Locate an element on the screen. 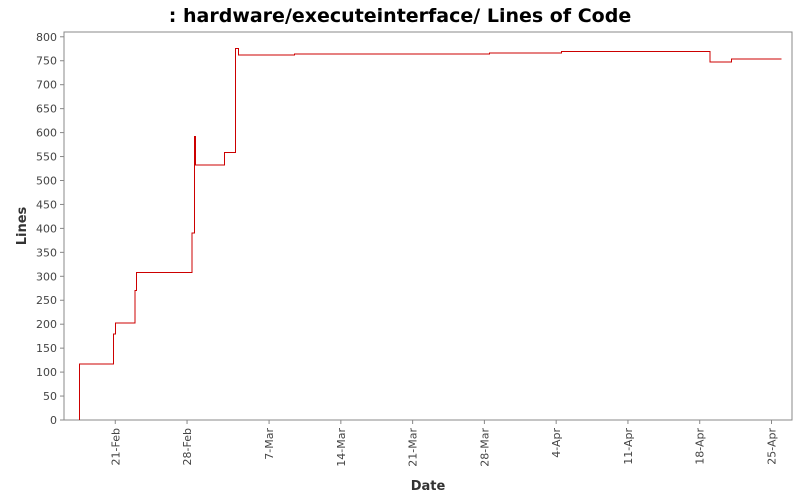  x-tick-label: 7-Mar is located at coordinates (269, 444).